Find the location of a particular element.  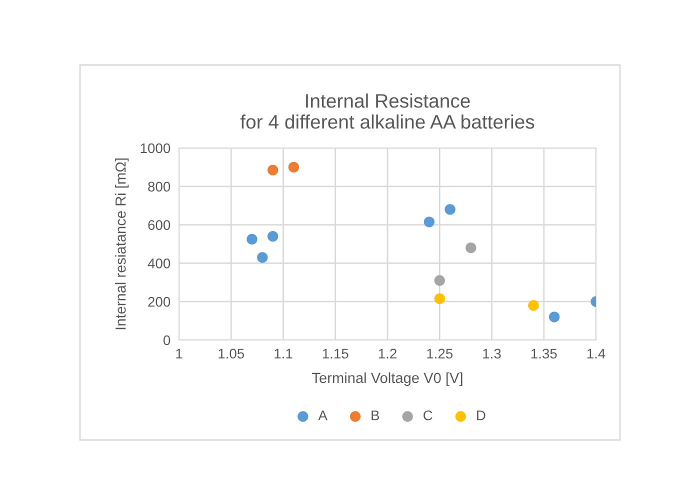

legend-label: A is located at coordinates (323, 415).